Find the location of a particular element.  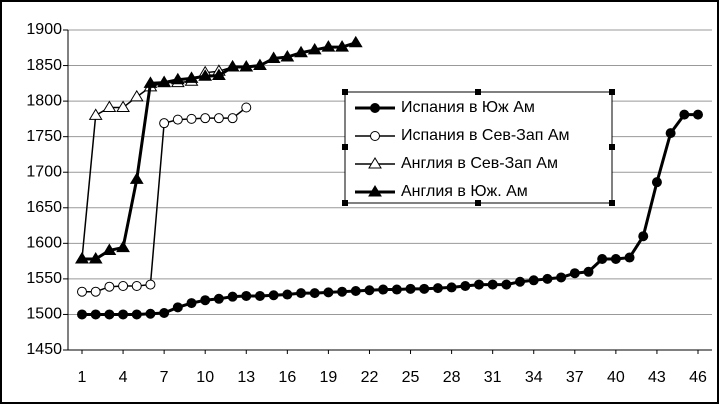

y-tick-label: 1600 is located at coordinates (44, 243).